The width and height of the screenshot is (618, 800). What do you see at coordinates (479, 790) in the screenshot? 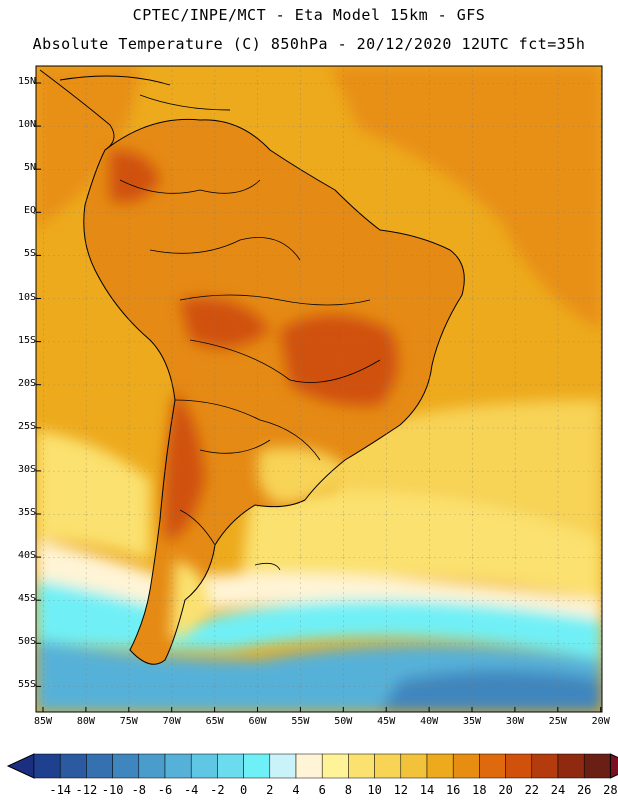
I see `colorbar-tick-label: 18` at bounding box center [479, 790].